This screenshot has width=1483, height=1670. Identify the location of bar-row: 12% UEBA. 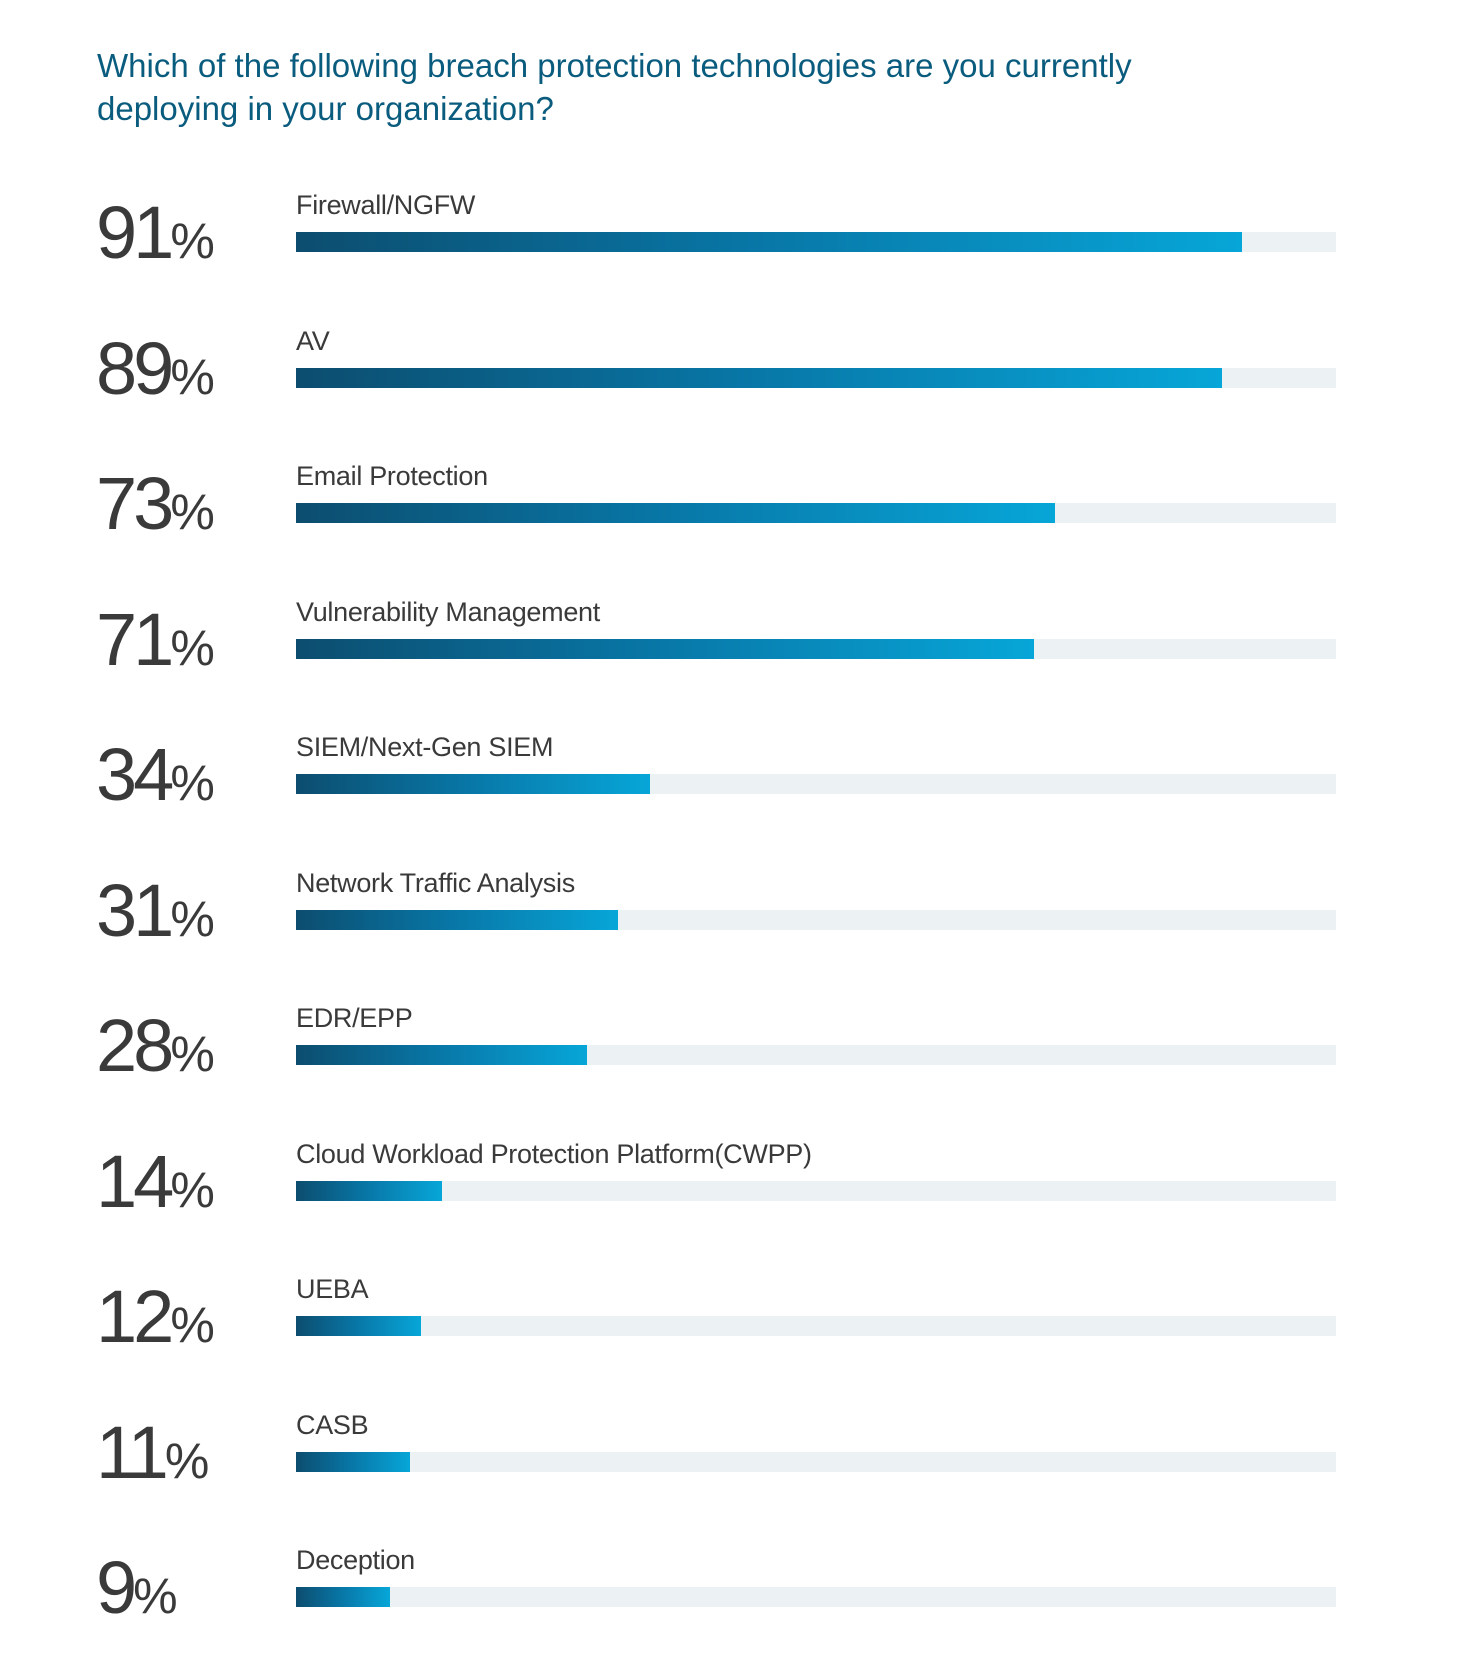
(741, 1334).